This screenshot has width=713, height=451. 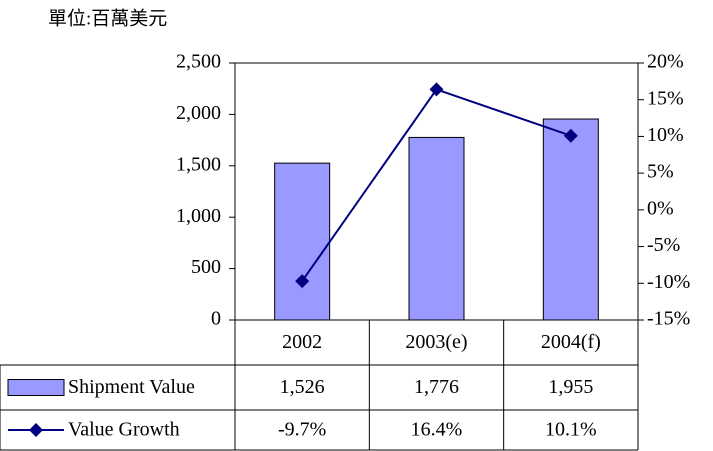 I want to click on y-tick-label: 2,000, so click(x=198, y=113).